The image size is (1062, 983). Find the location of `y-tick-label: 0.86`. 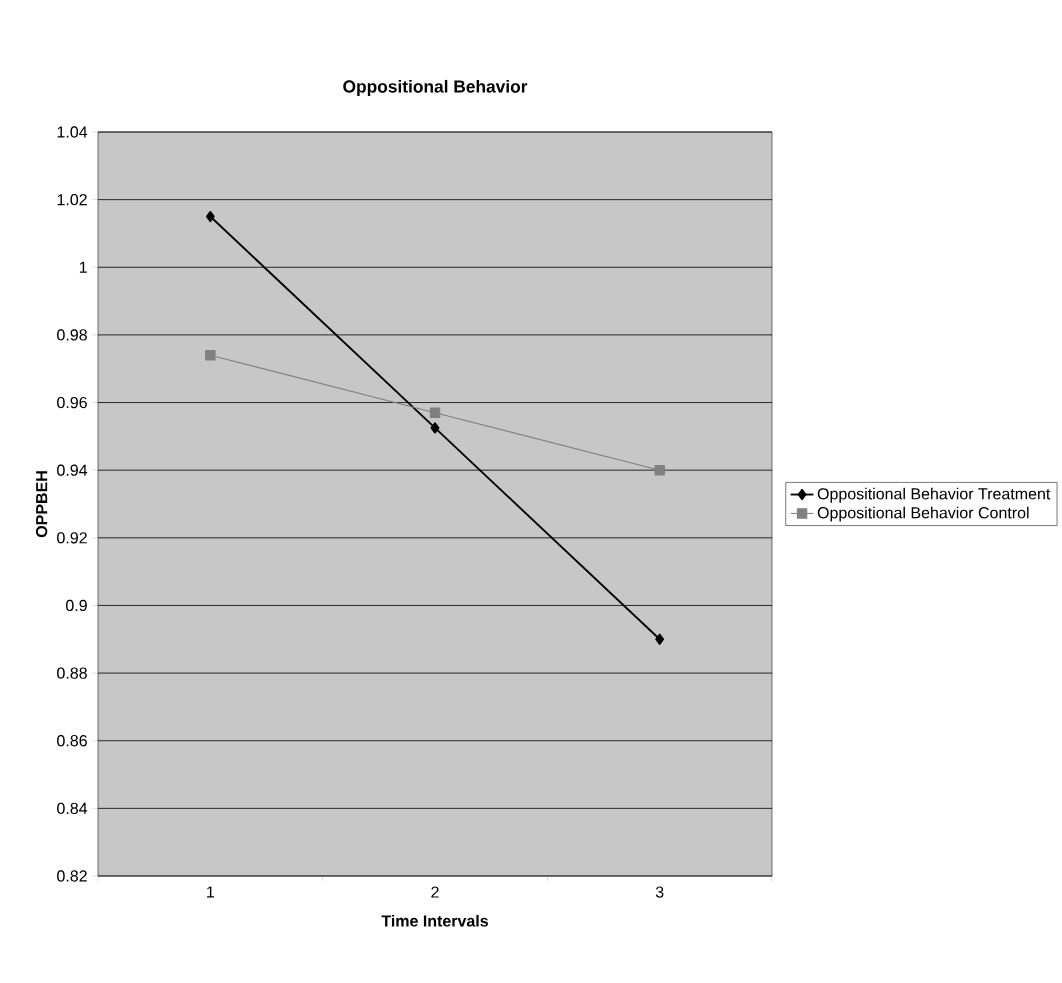

y-tick-label: 0.86 is located at coordinates (72, 741).